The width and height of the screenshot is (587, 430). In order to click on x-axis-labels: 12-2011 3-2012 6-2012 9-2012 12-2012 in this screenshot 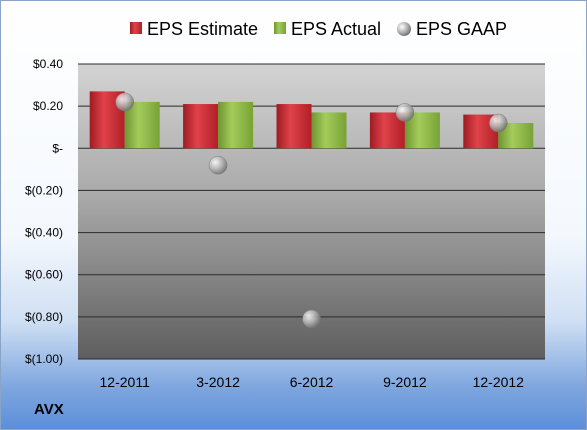, I will do `click(312, 382)`.